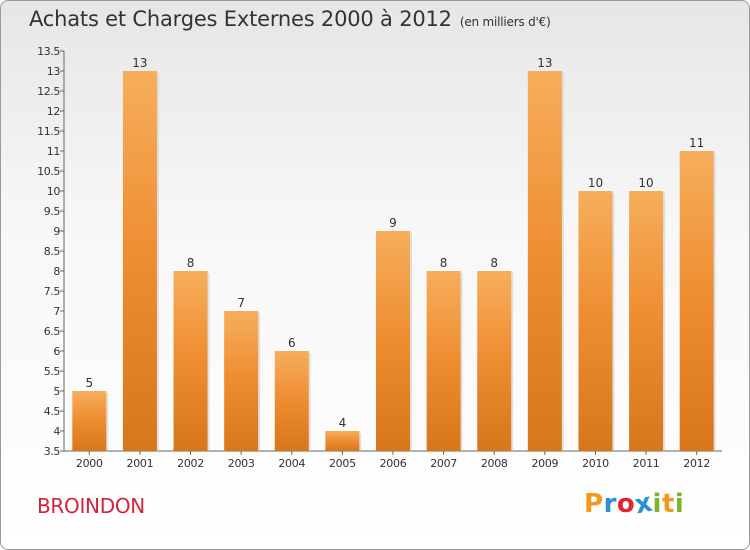 This screenshot has height=550, width=750. What do you see at coordinates (91, 506) in the screenshot?
I see `location-label: BROINDON` at bounding box center [91, 506].